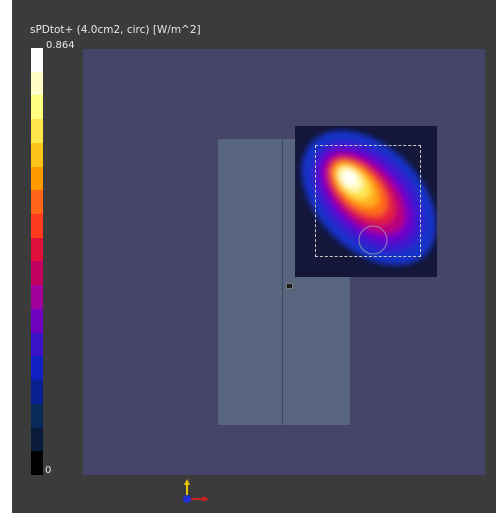  Describe the element at coordinates (60, 45) in the screenshot. I see `colorbar-max-label: 0.864` at that location.